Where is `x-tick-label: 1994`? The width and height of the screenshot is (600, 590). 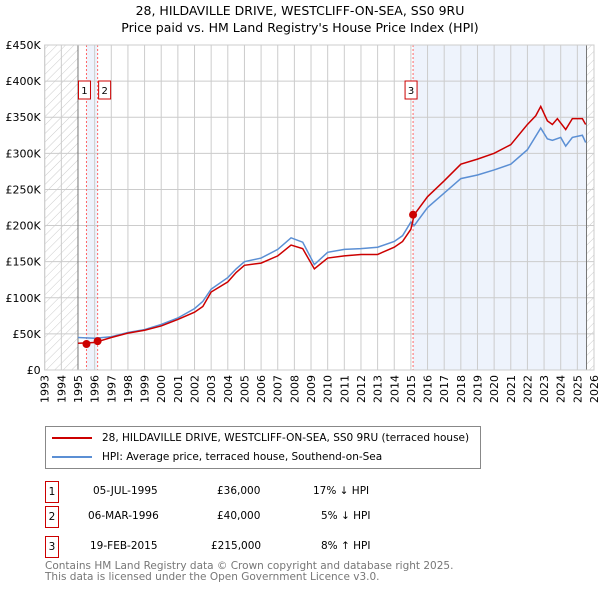 x-tick-label: 1994 is located at coordinates (61, 389).